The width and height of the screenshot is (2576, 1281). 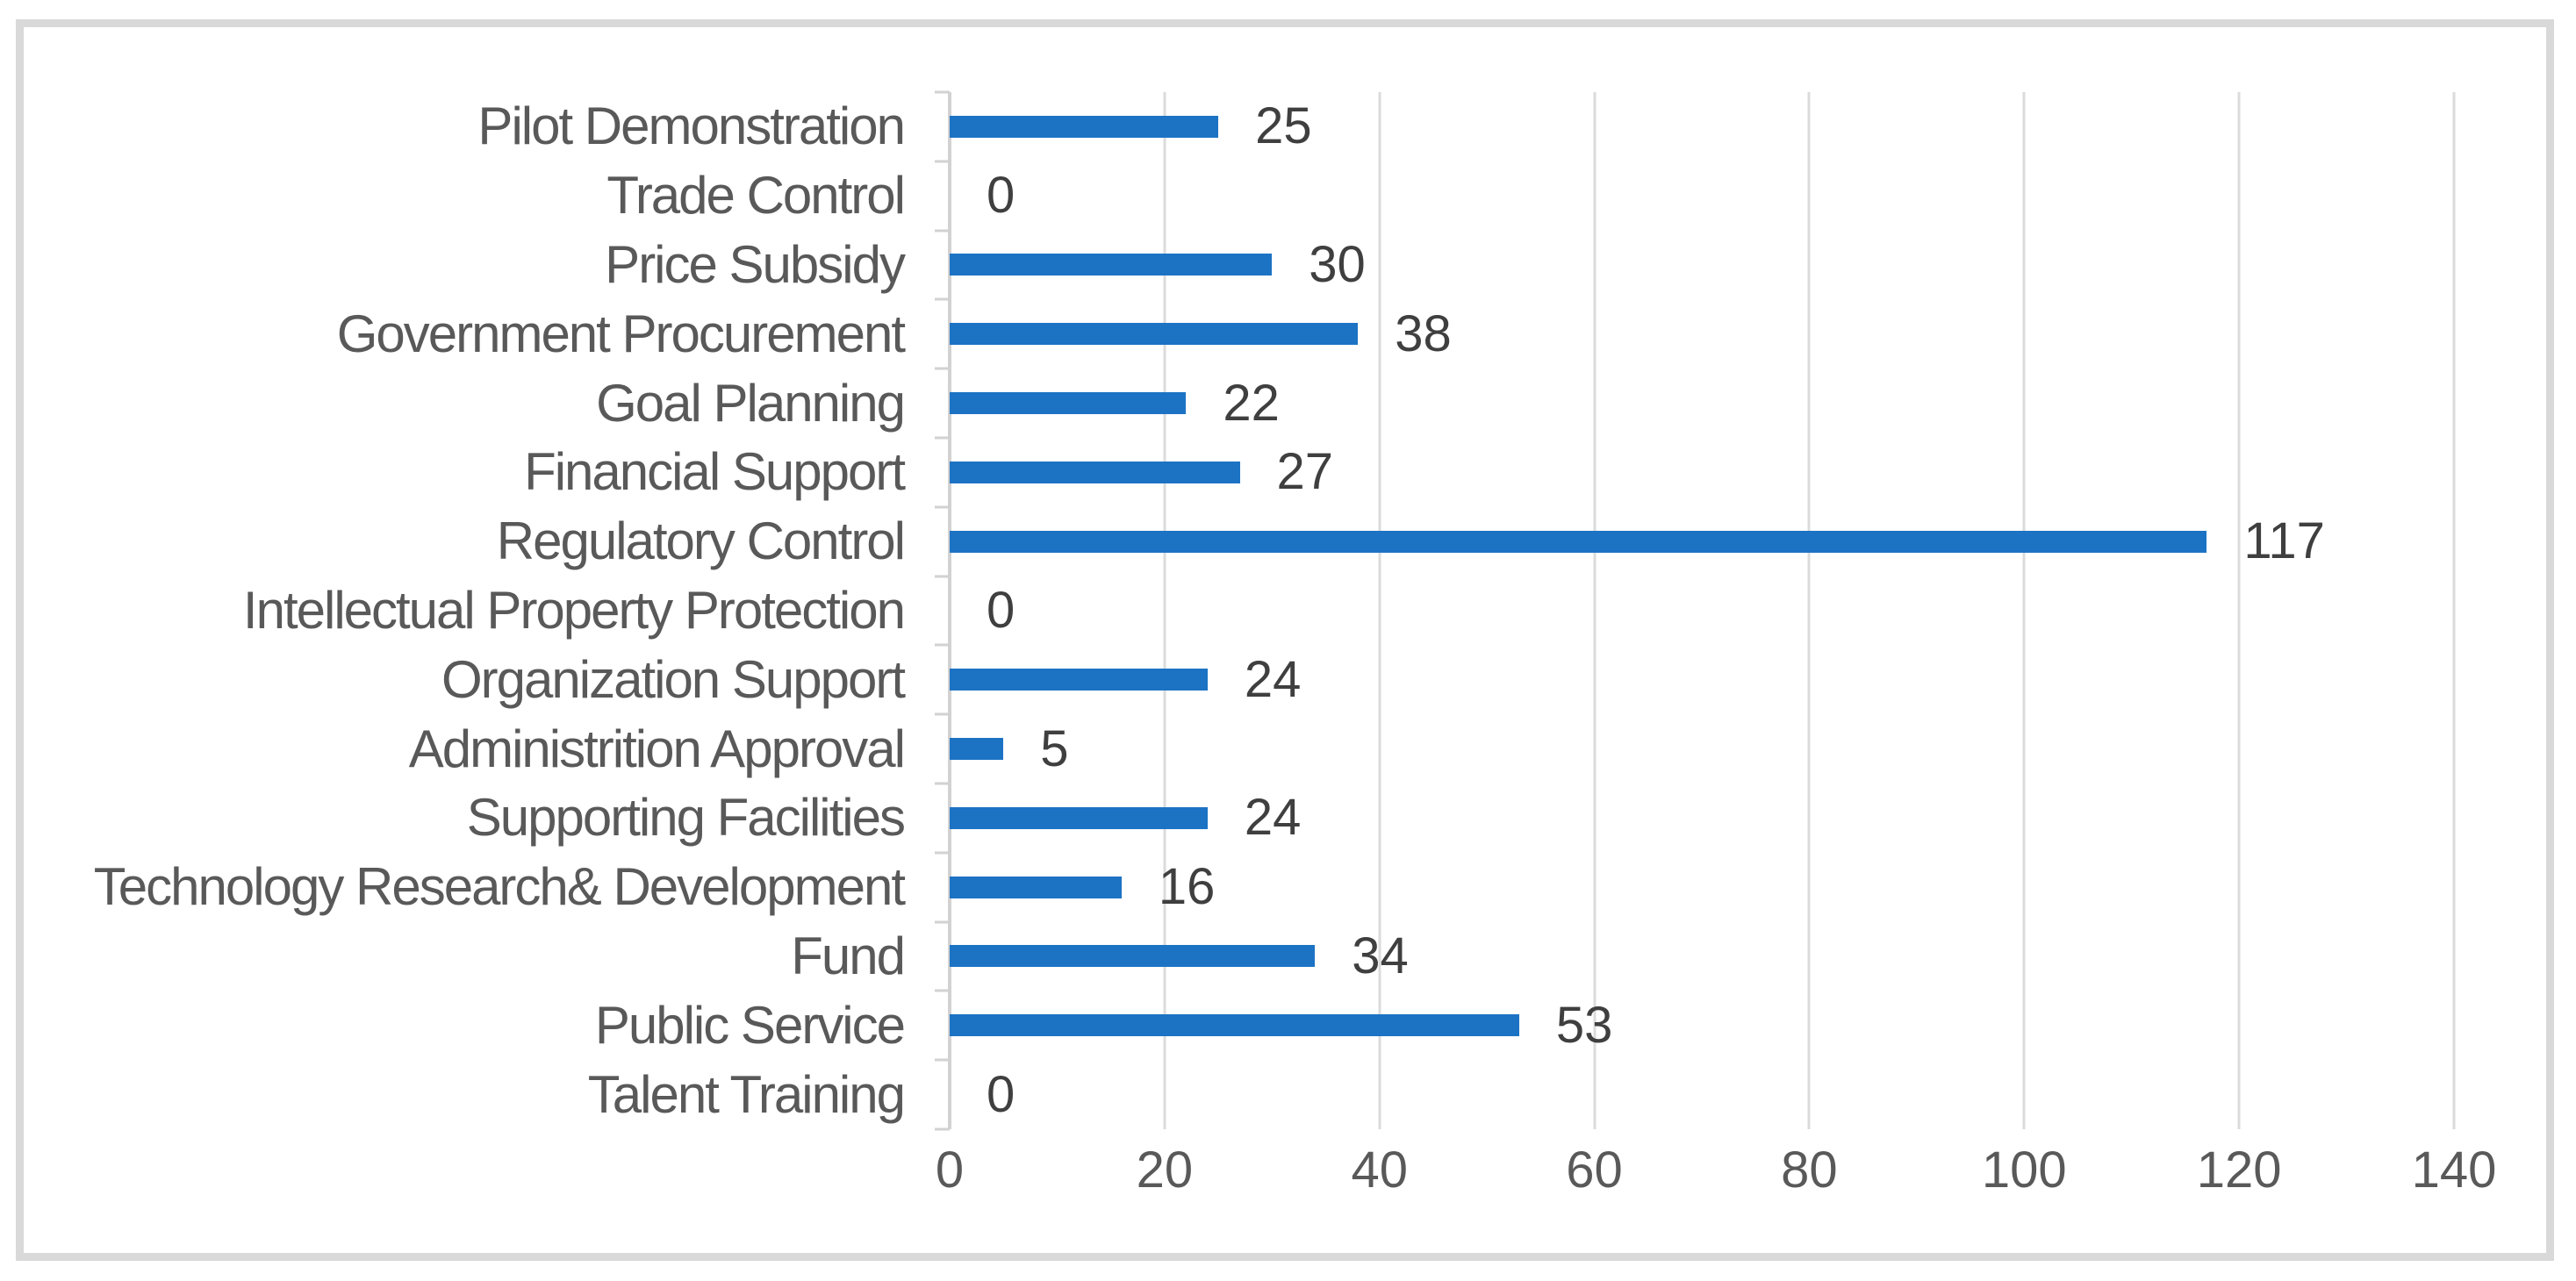 What do you see at coordinates (1251, 403) in the screenshot?
I see `value-label: 22` at bounding box center [1251, 403].